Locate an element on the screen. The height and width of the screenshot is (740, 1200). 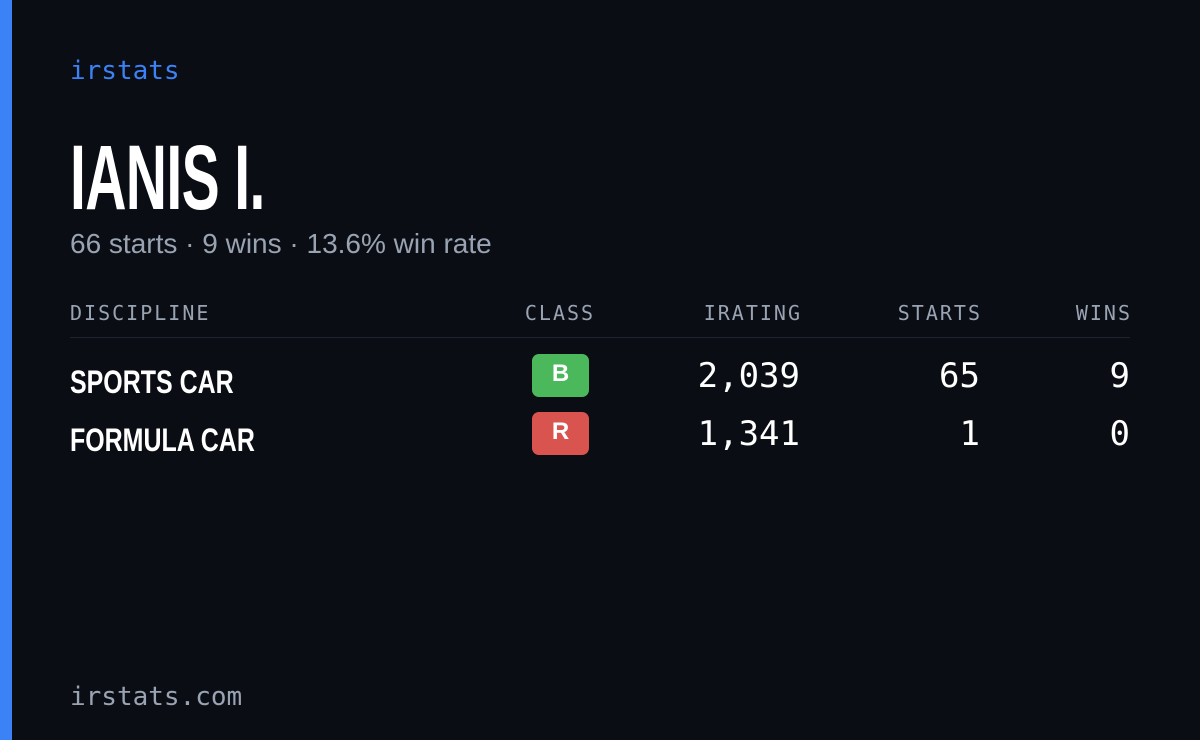
column-header: WINS is located at coordinates (1103, 313).